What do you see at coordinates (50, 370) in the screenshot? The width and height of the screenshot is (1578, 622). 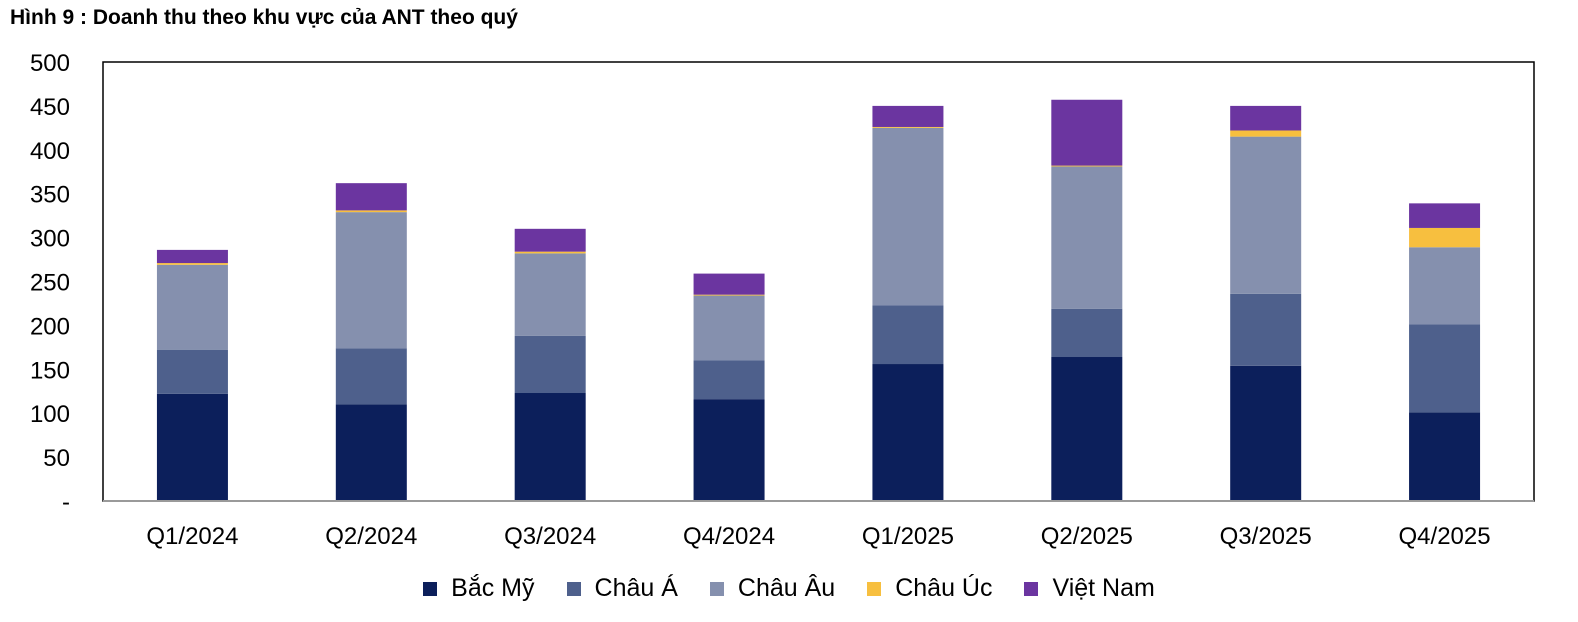 I see `y-tick-label: 150` at bounding box center [50, 370].